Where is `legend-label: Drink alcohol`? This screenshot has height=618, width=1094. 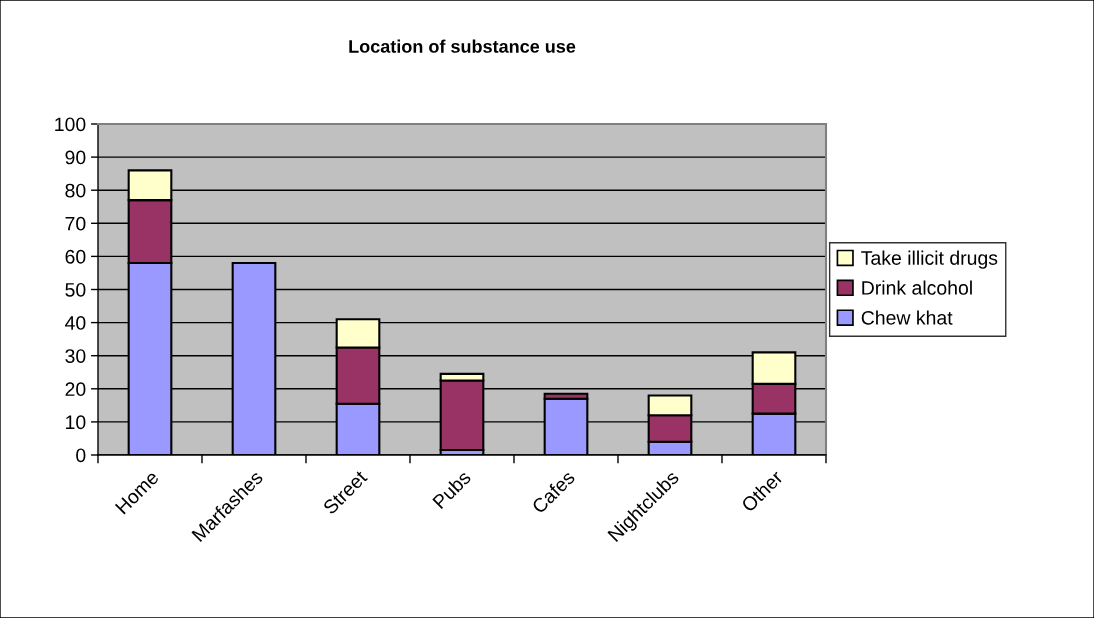 legend-label: Drink alcohol is located at coordinates (917, 287).